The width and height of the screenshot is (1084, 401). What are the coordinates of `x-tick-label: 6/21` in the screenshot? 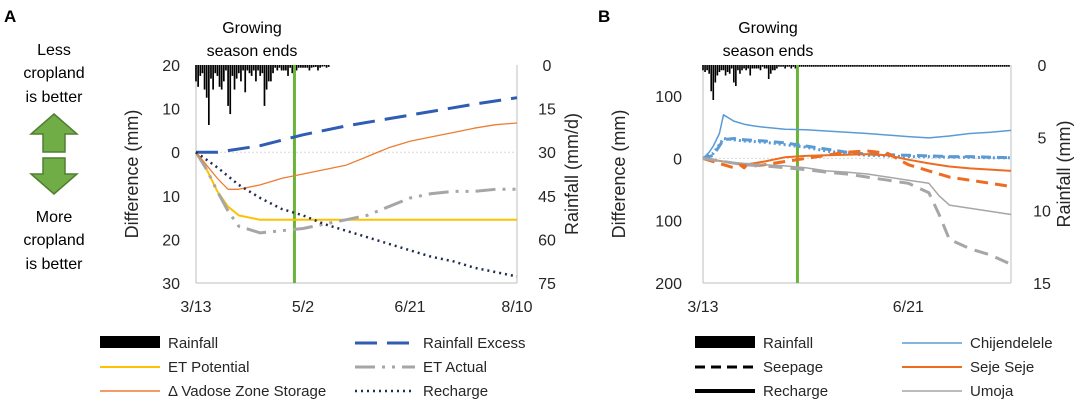 It's located at (409, 307).